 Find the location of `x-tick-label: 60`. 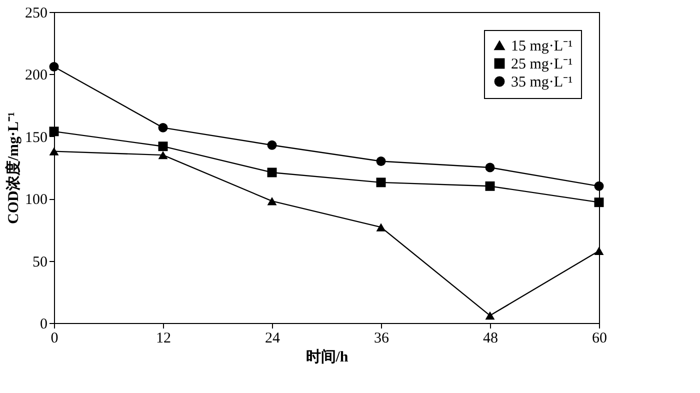

x-tick-label: 60 is located at coordinates (599, 338).